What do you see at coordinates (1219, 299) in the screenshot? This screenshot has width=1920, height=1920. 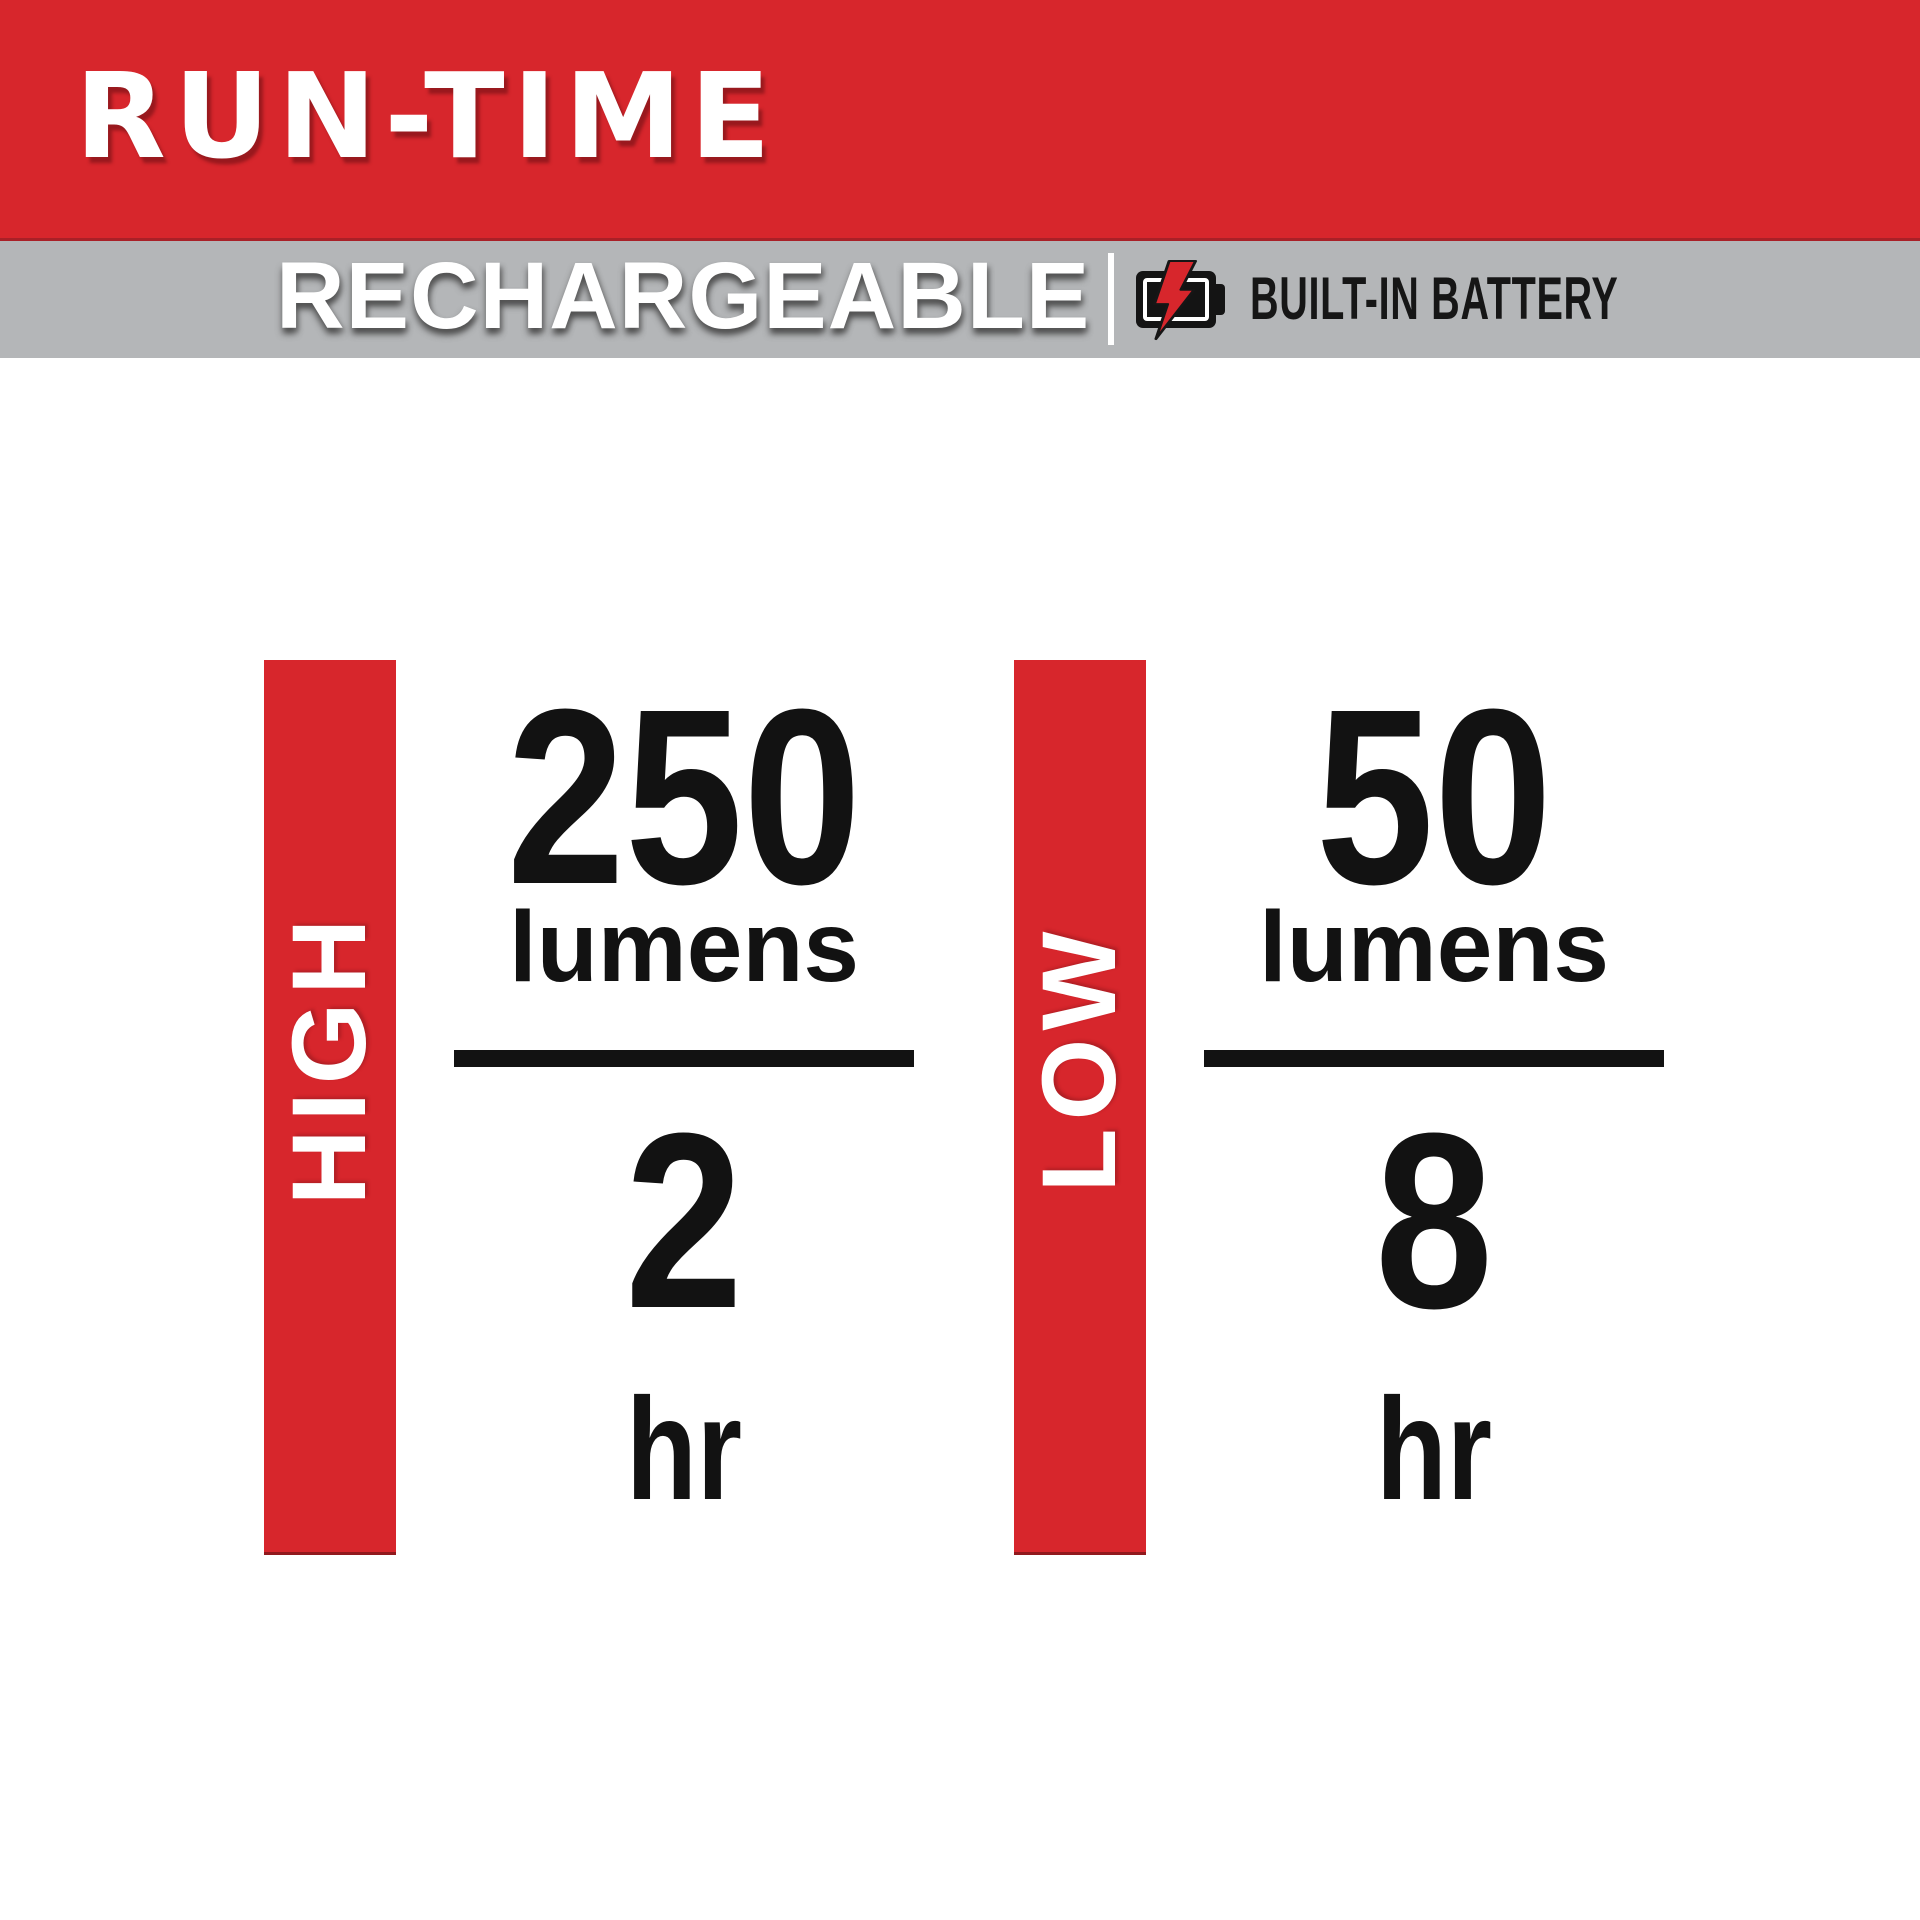 I see `battery-terminal` at bounding box center [1219, 299].